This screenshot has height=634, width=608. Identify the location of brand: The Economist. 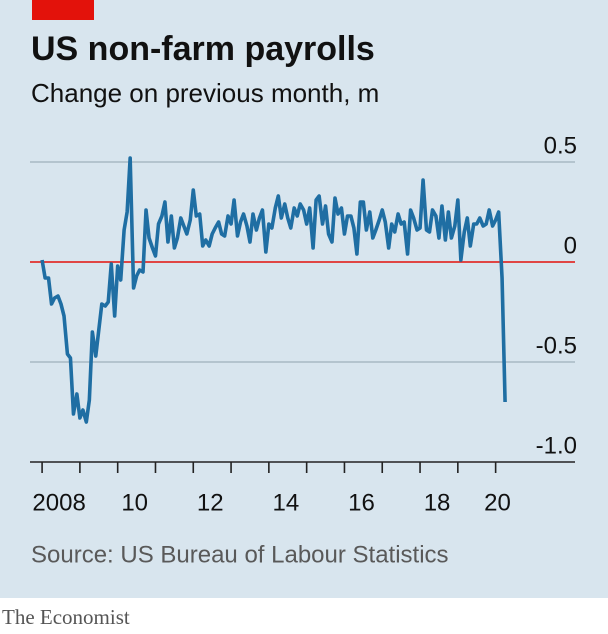
(66, 617).